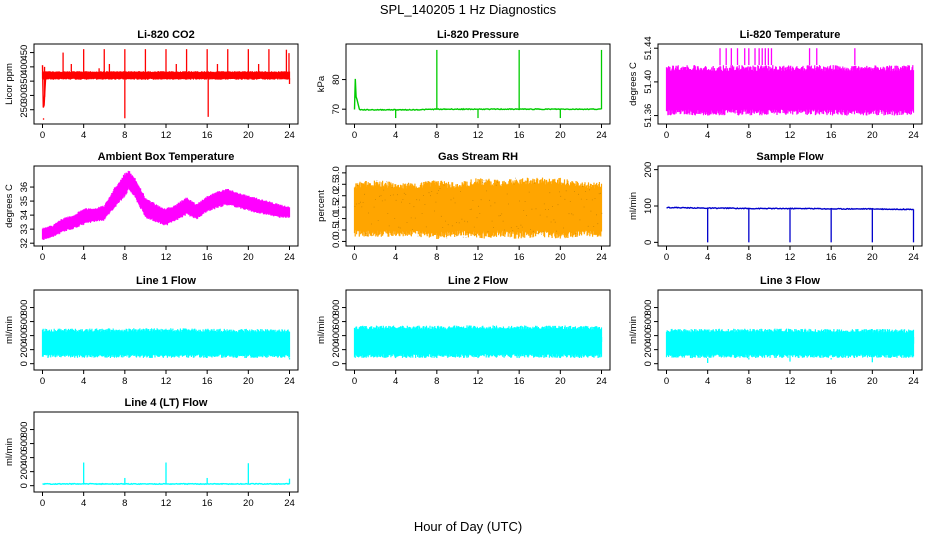  What do you see at coordinates (436, 135) in the screenshot?
I see `panel-2-x-tick-label: 8` at bounding box center [436, 135].